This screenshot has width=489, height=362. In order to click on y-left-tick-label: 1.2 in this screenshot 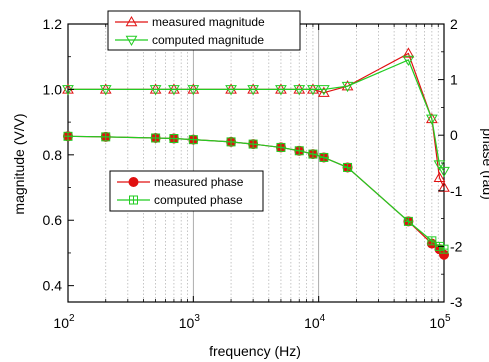, I will do `click(53, 24)`.